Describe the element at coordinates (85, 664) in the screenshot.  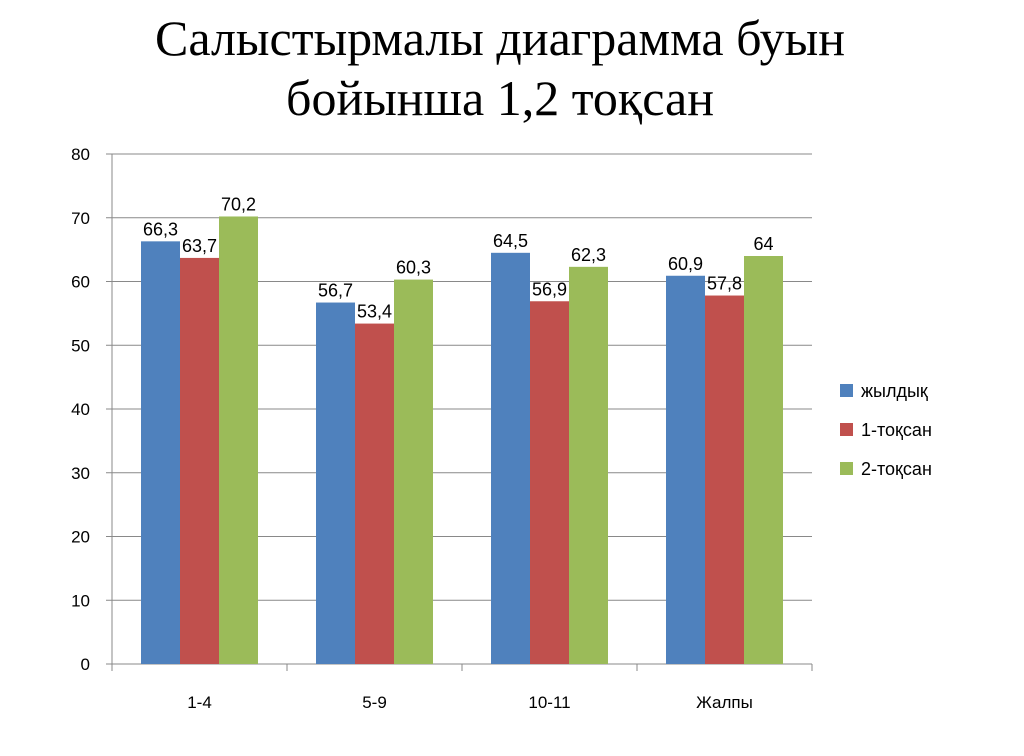
I see `y-tick-label: 0` at that location.